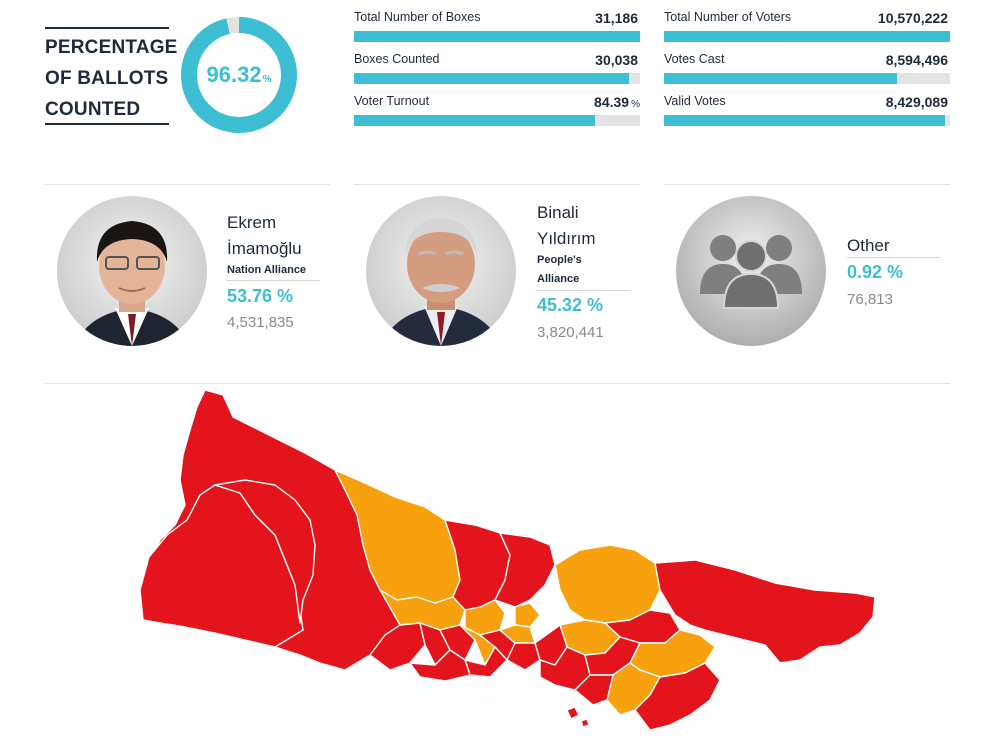 Image resolution: width=1005 pixels, height=750 pixels. What do you see at coordinates (234, 74) in the screenshot?
I see `ballots-counted-value: 96.32` at bounding box center [234, 74].